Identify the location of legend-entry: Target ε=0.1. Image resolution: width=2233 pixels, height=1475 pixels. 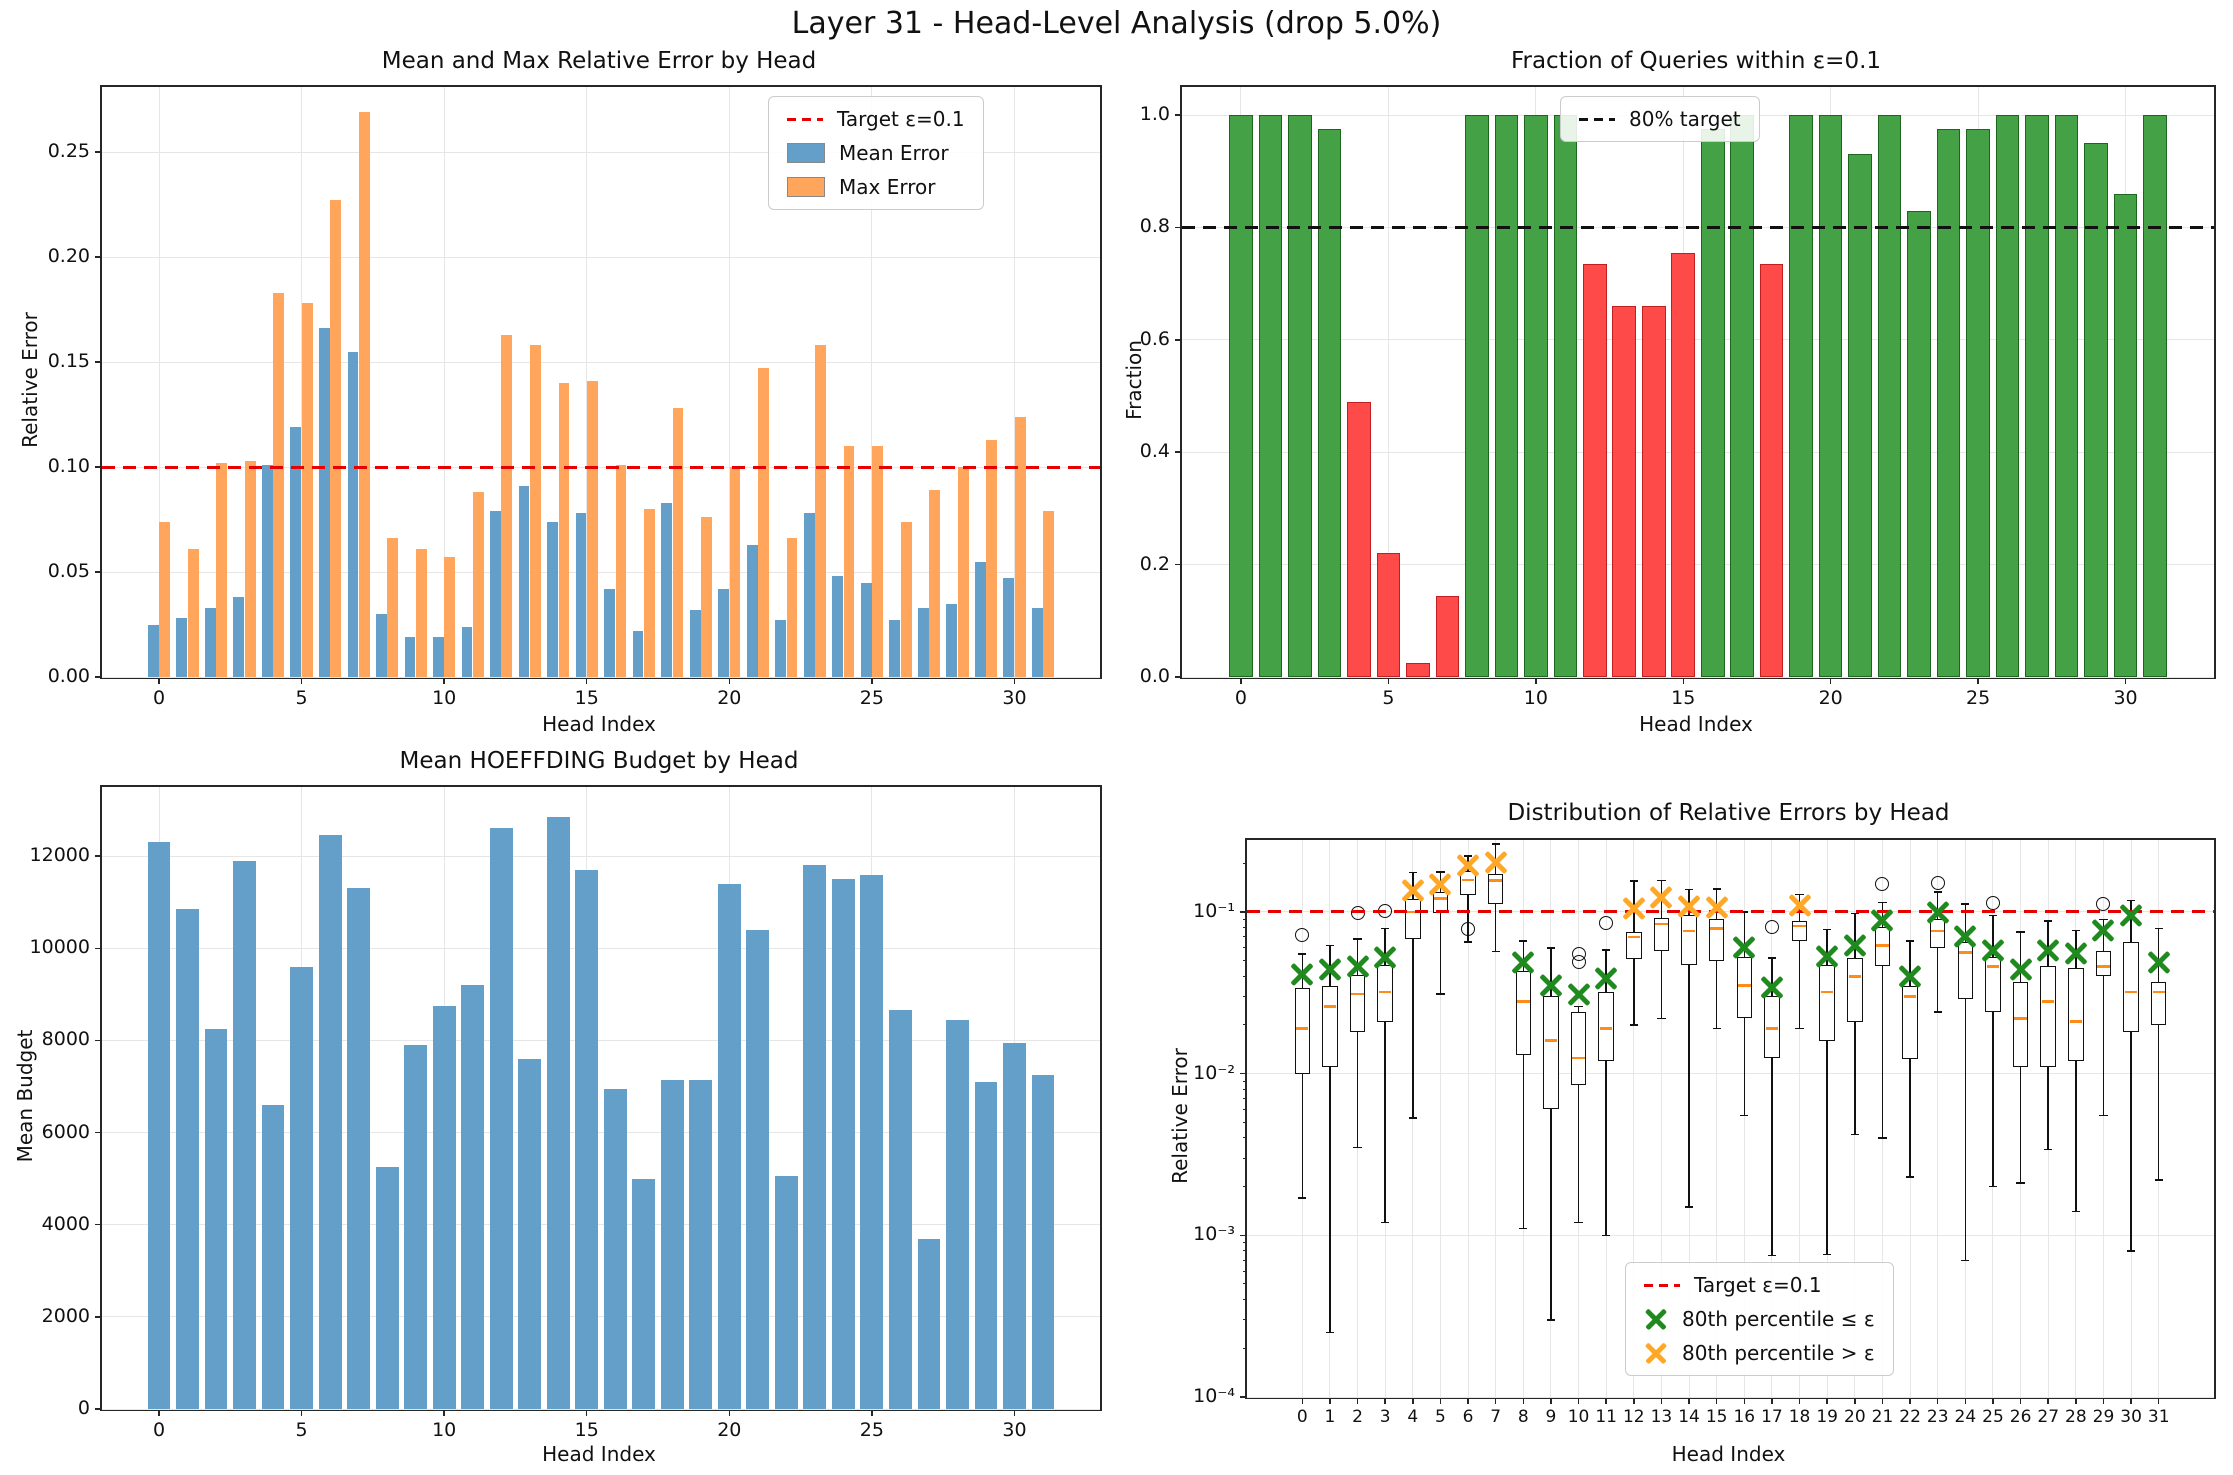
(1759, 1285).